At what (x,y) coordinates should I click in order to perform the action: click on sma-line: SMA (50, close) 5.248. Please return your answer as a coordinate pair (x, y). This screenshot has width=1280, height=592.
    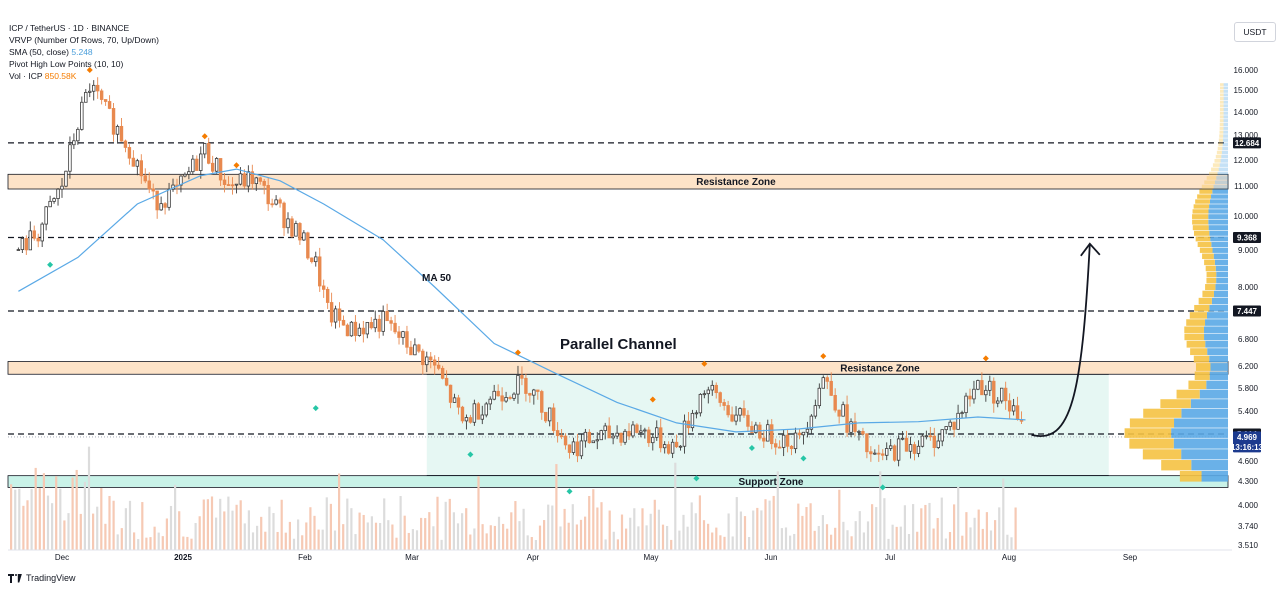
    Looking at the image, I should click on (84, 52).